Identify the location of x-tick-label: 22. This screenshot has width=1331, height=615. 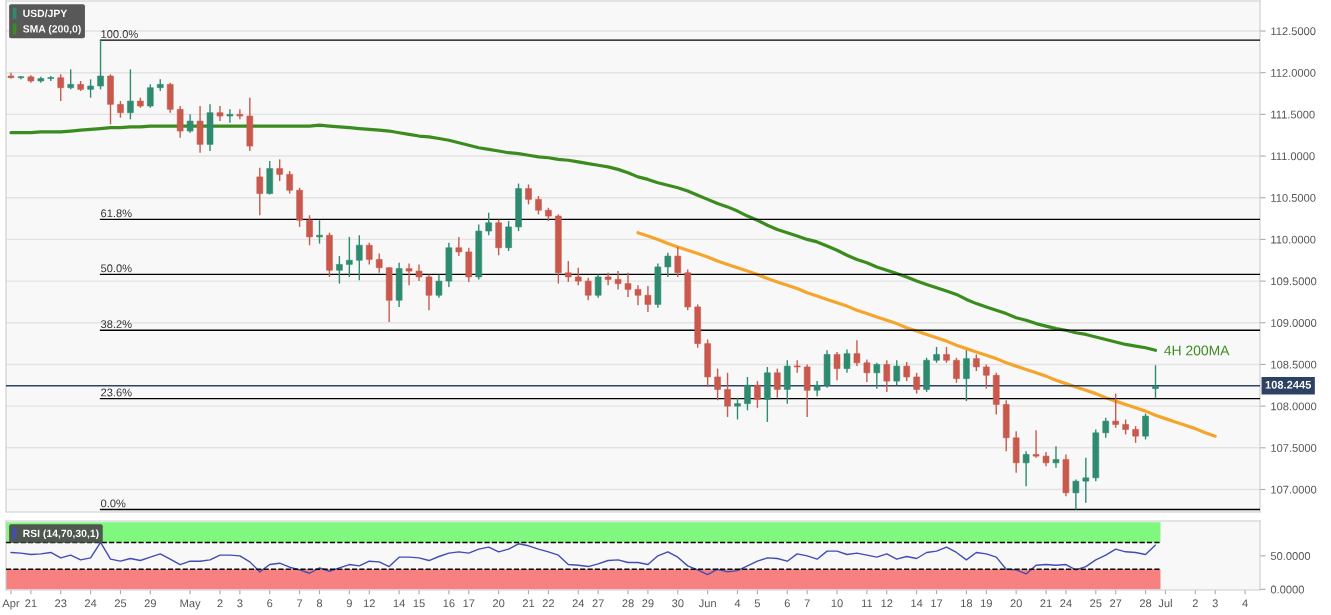
(548, 603).